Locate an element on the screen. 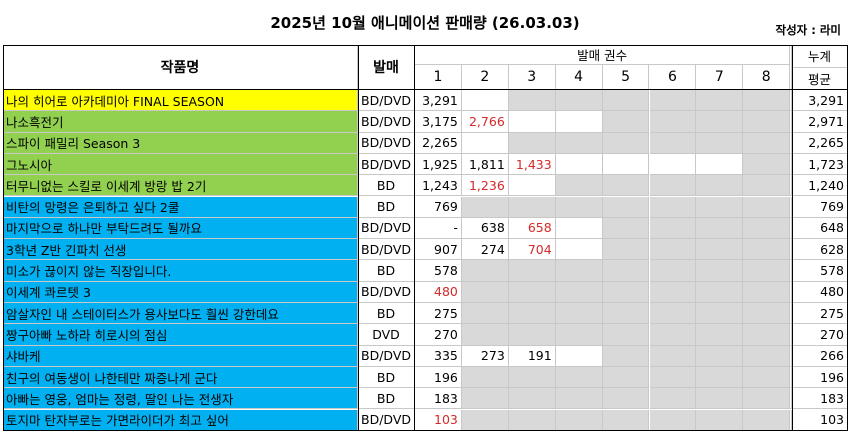 This screenshot has width=850, height=434. average-cell: 183 is located at coordinates (820, 399).